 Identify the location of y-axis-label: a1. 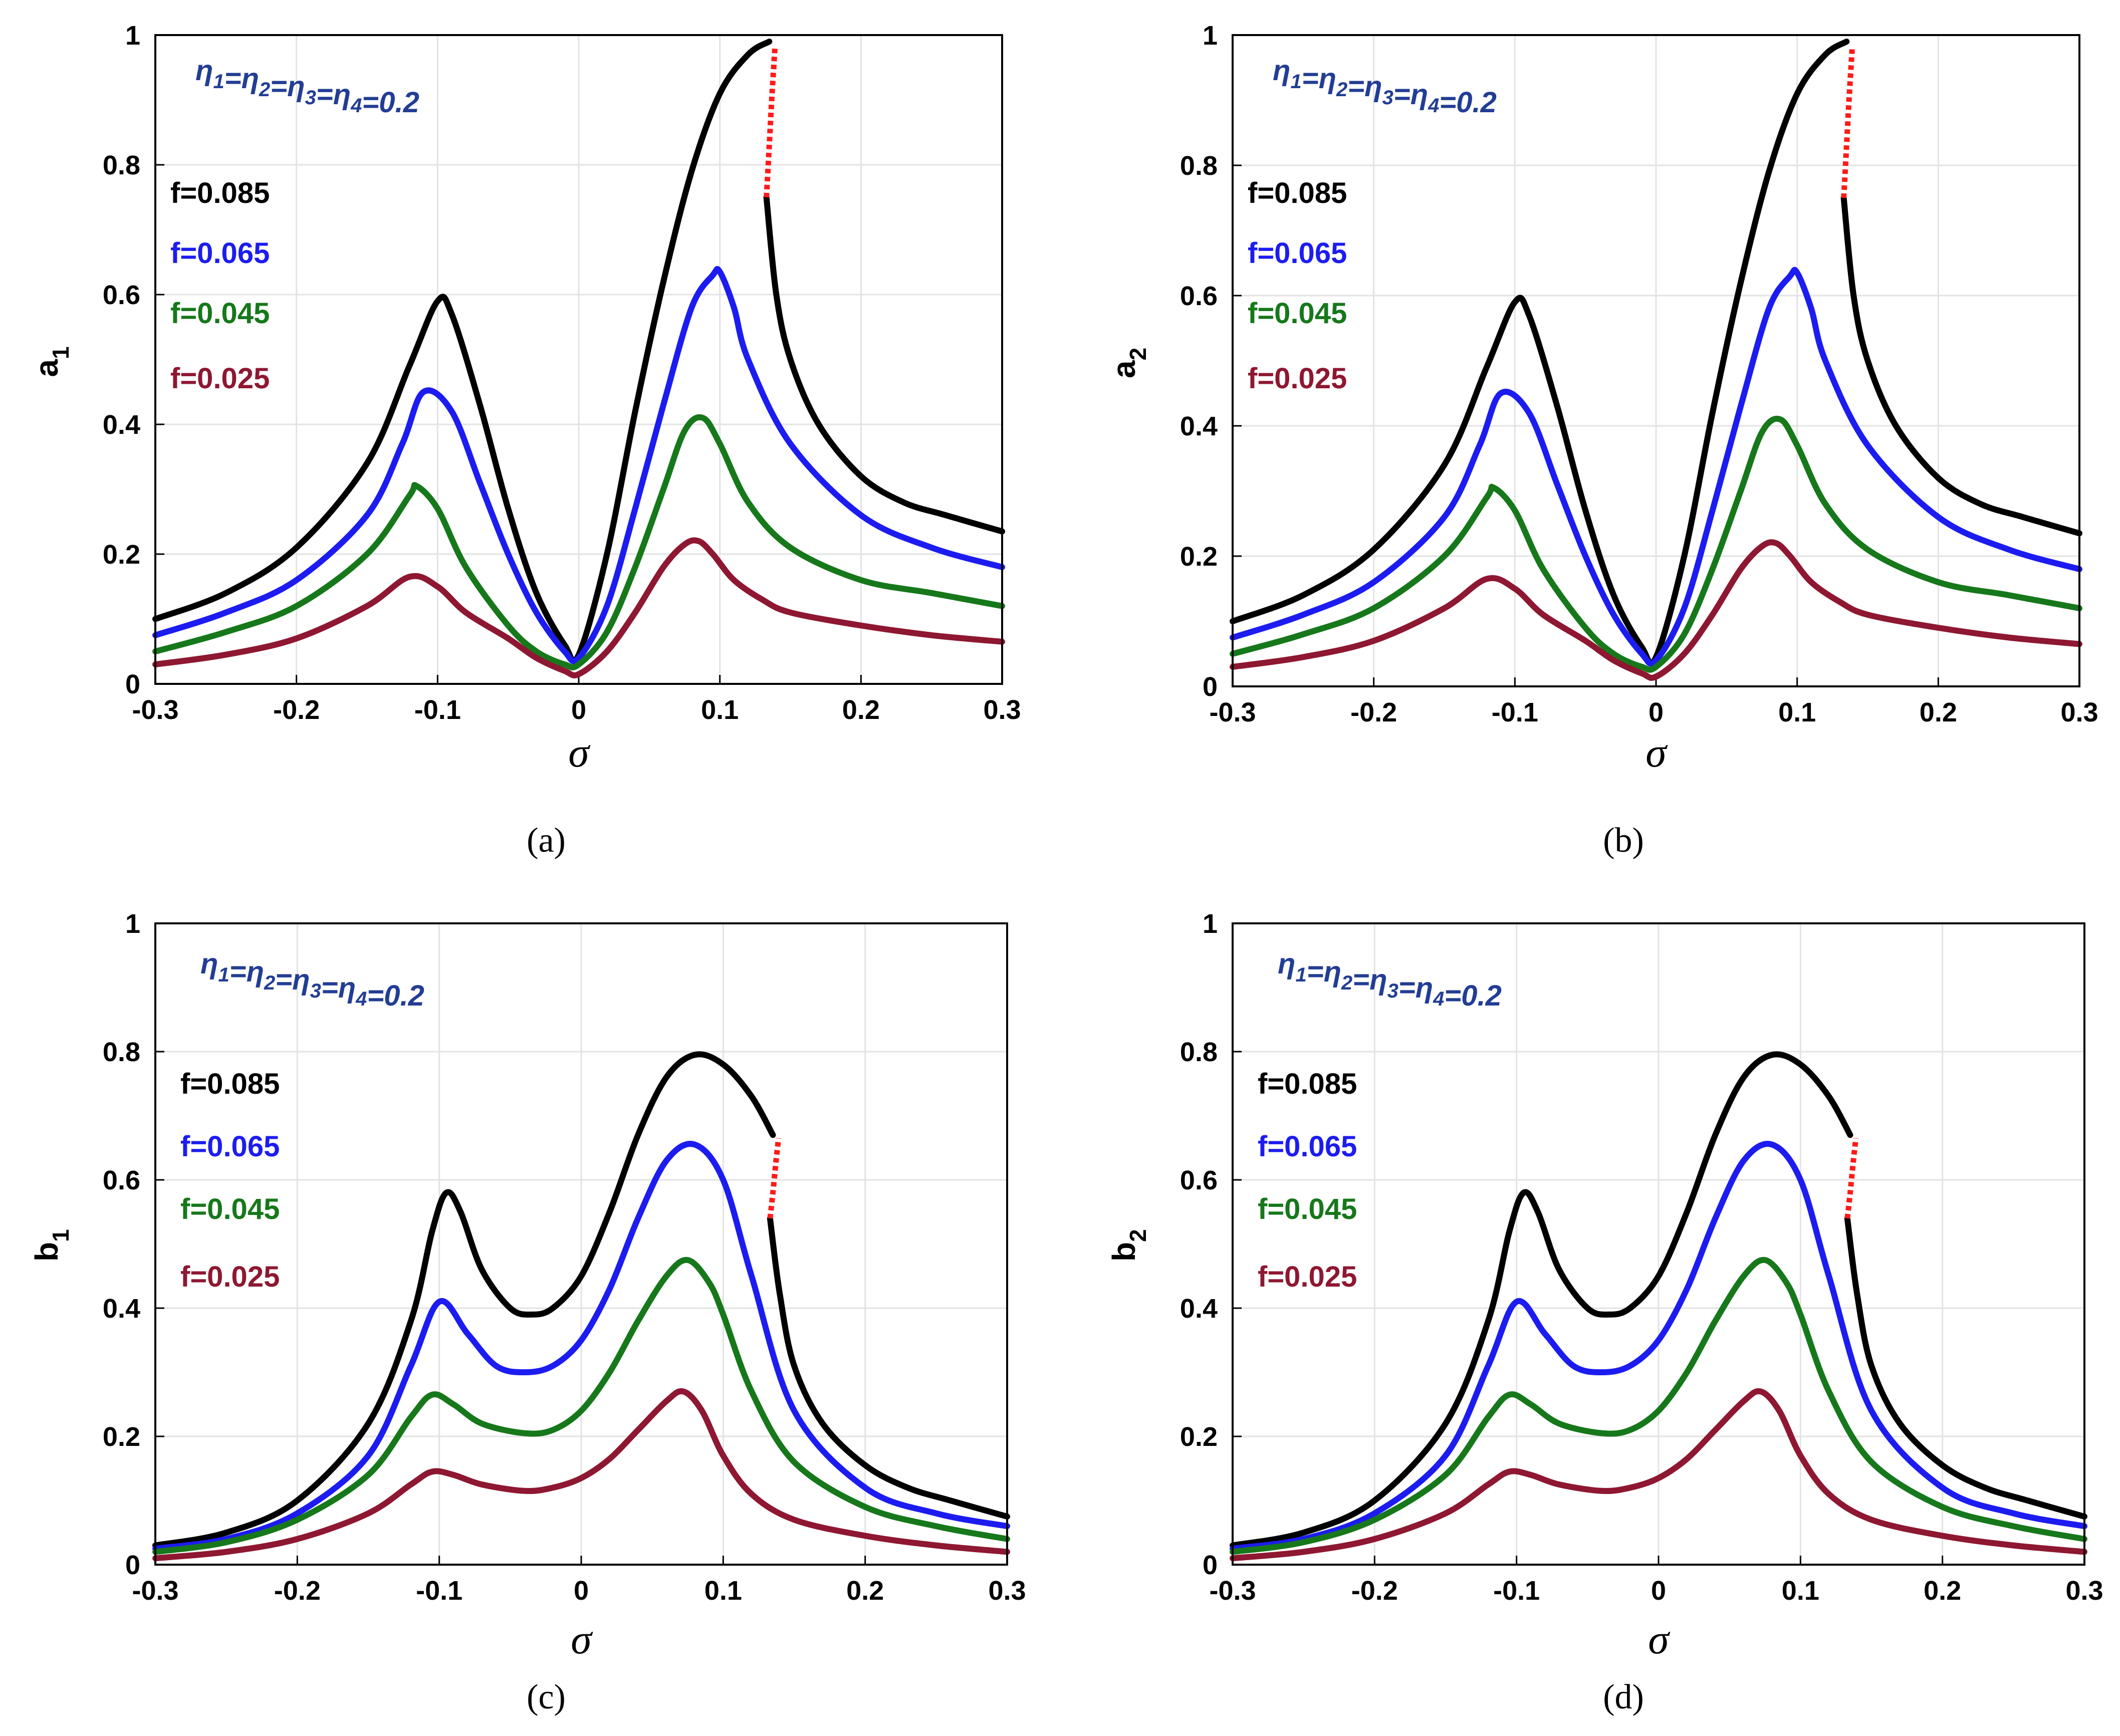
(51, 361).